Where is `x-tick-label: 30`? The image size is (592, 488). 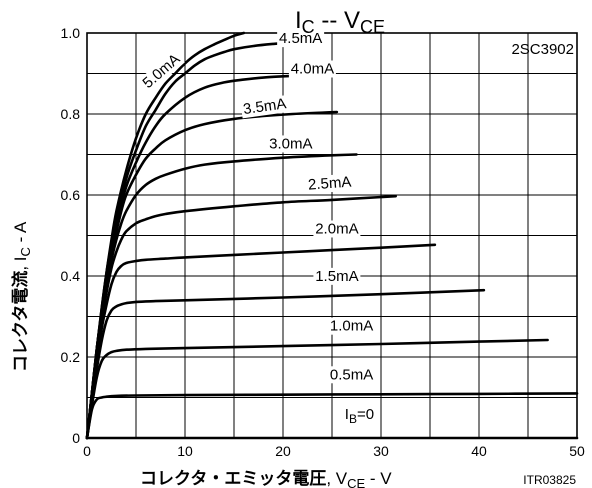
x-tick-label: 30 is located at coordinates (381, 451).